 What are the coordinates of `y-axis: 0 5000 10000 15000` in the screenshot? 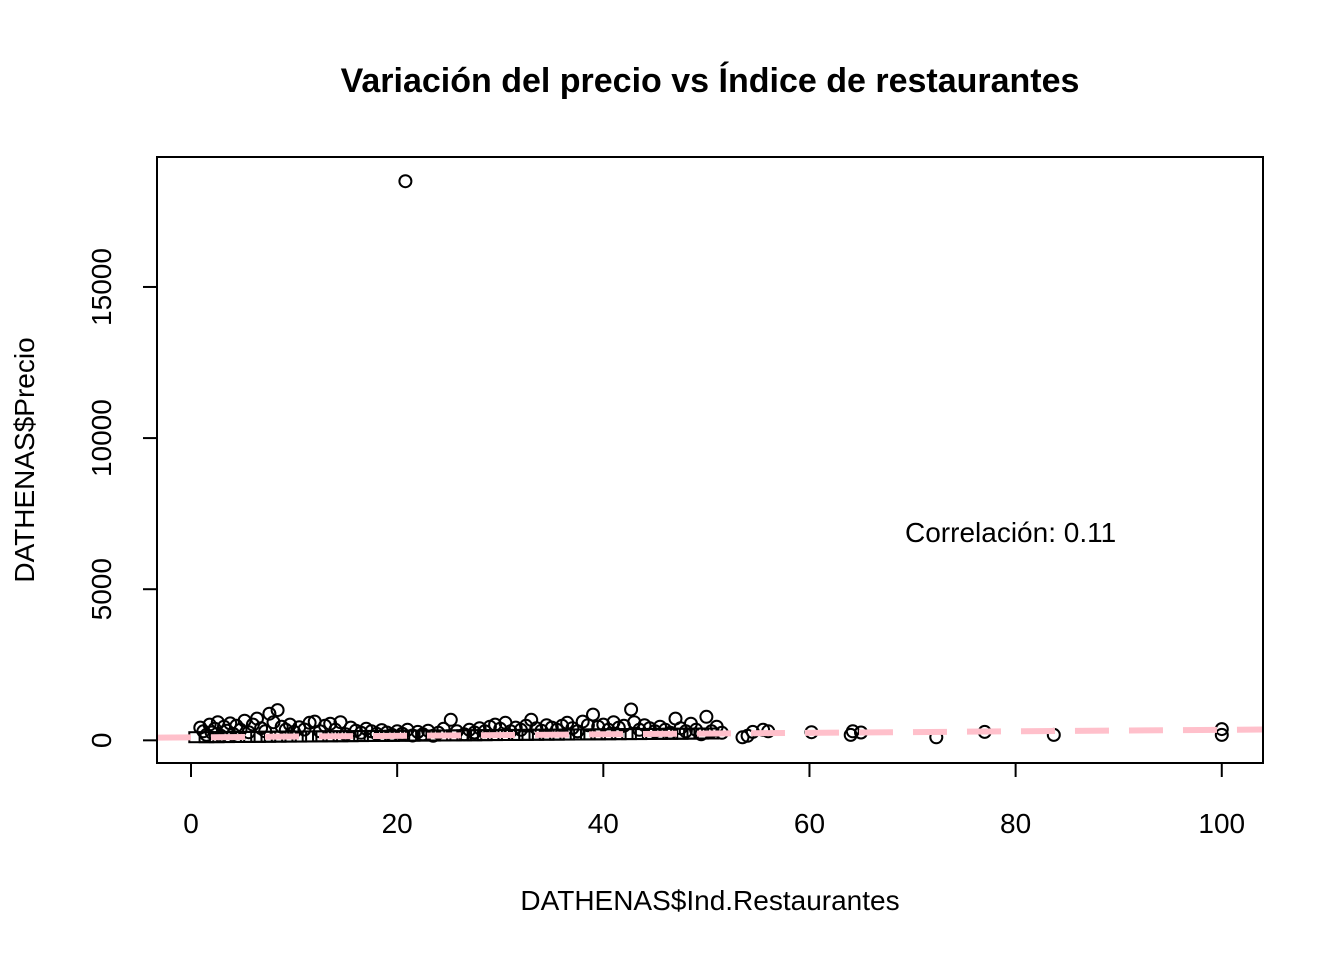 It's located at (122, 498).